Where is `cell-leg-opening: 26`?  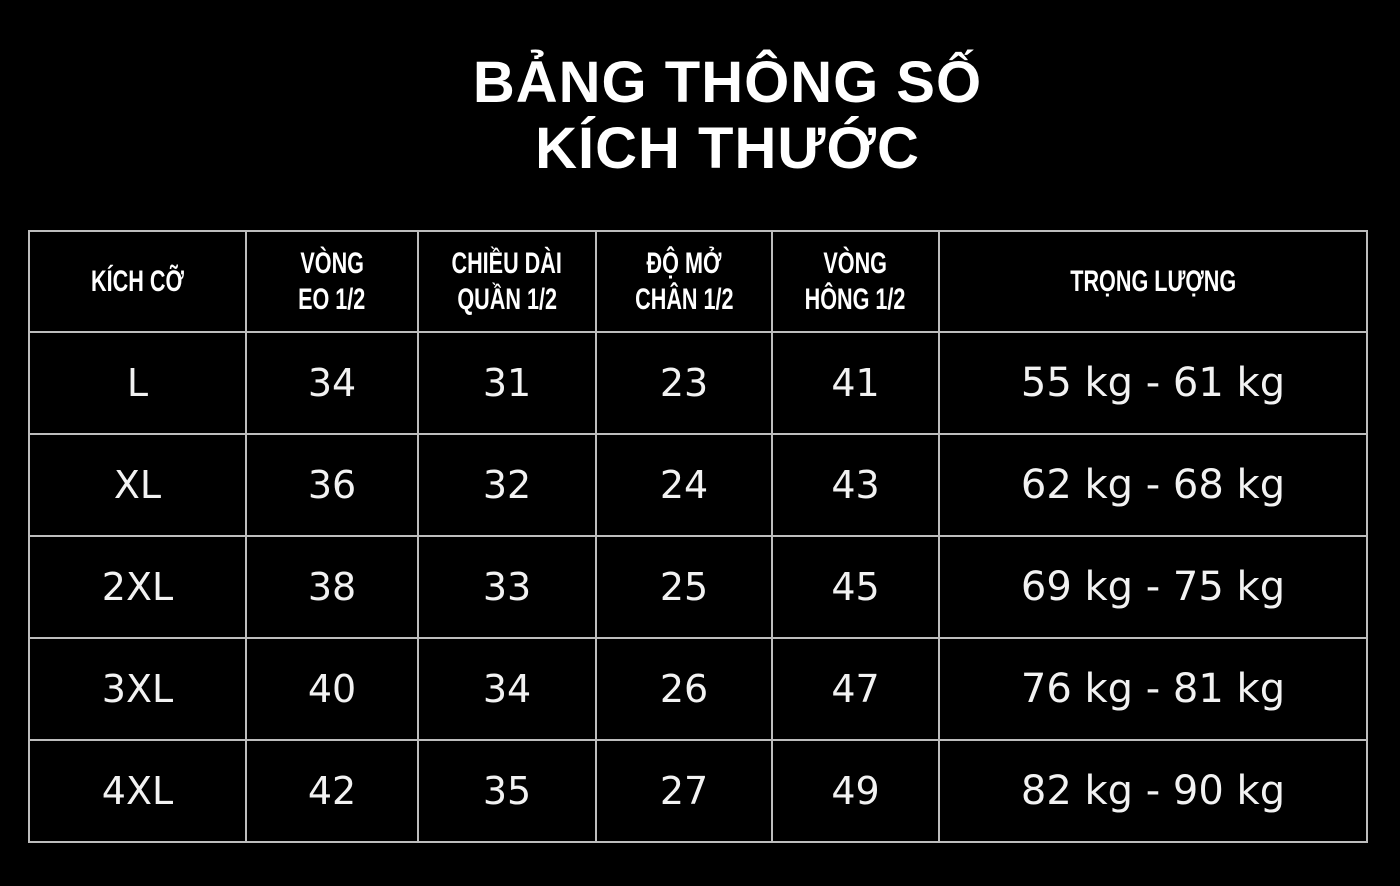 cell-leg-opening: 26 is located at coordinates (684, 689).